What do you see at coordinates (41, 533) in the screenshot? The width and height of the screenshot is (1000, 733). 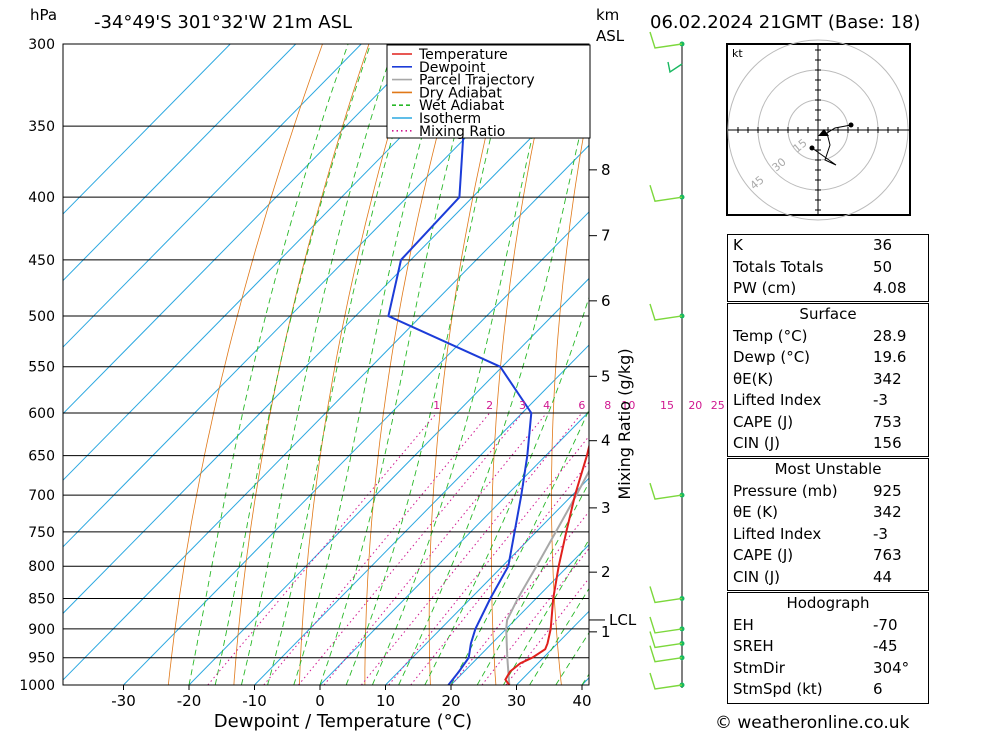 I see `pressure-tick-label: 750` at bounding box center [41, 533].